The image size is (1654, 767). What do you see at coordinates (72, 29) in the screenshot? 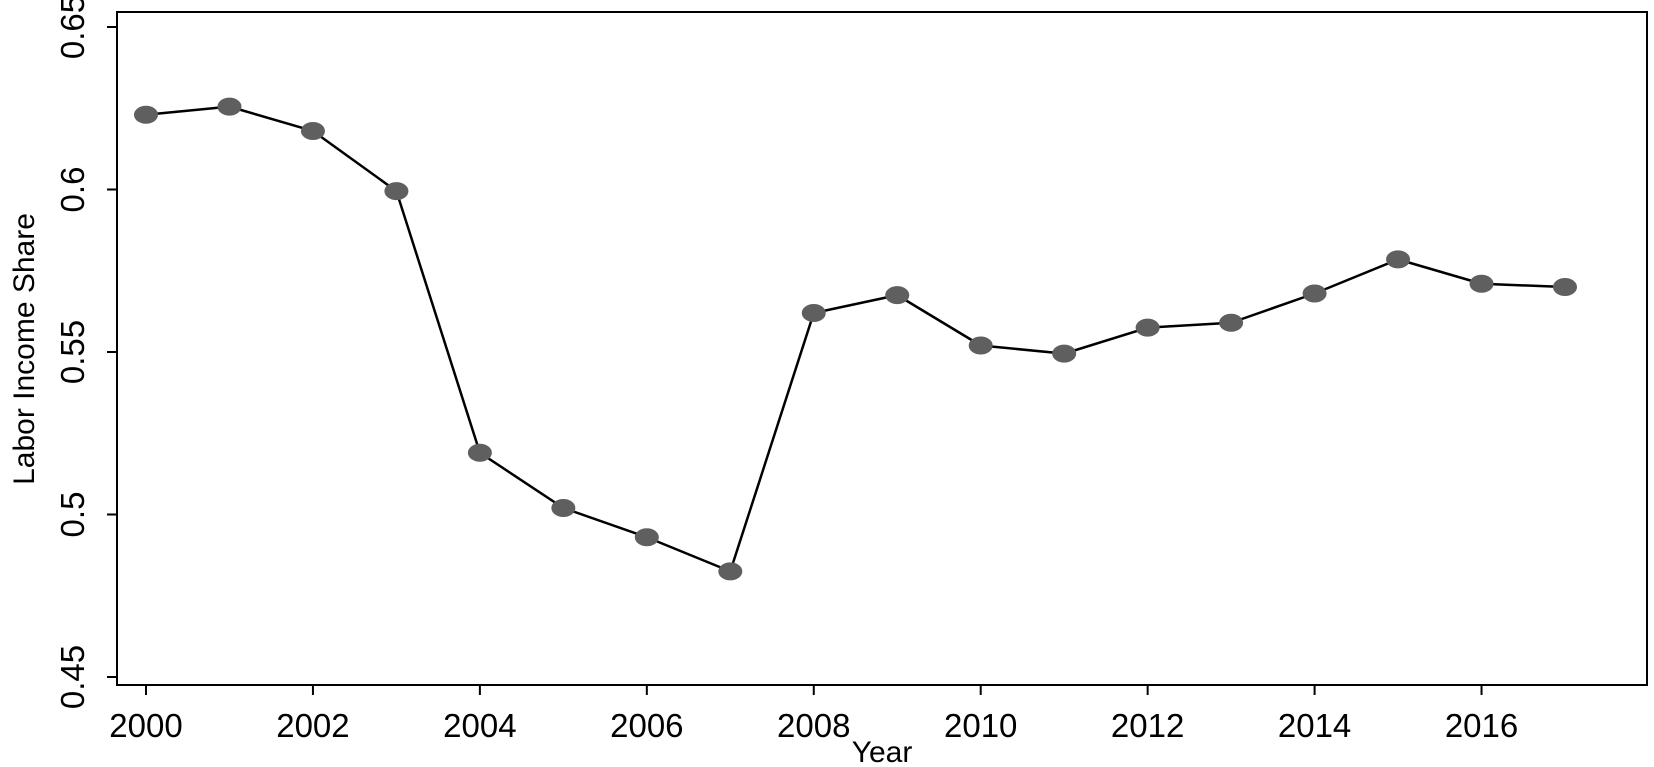
I see `y-tick-label: 0.65` at bounding box center [72, 29].